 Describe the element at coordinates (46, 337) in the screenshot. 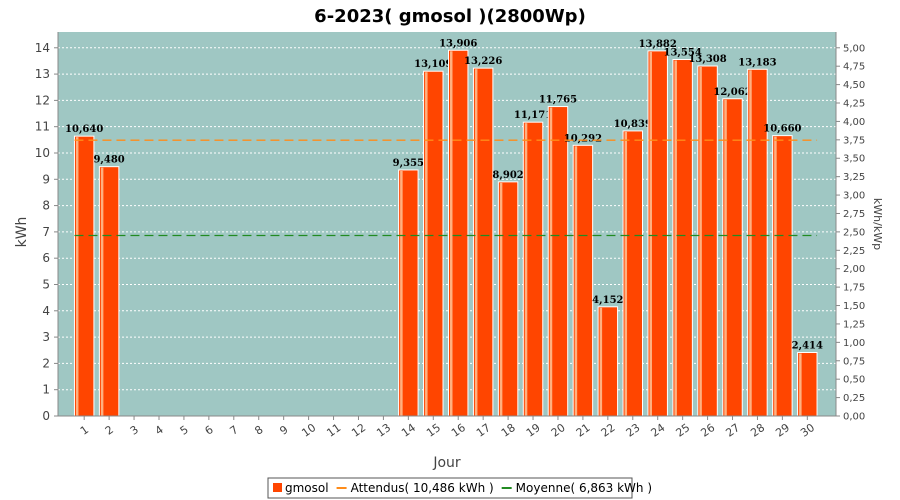

I see `y-tick-label: 3` at that location.